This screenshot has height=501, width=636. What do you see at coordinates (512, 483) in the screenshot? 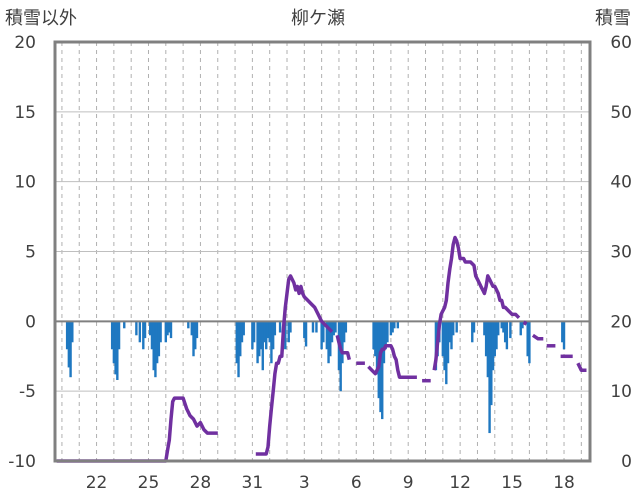
I see `x-tick-label: 15` at bounding box center [512, 483].